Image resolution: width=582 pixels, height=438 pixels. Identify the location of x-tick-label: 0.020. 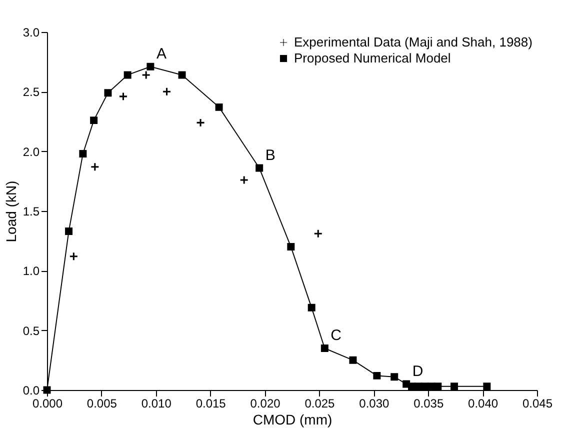
(265, 403).